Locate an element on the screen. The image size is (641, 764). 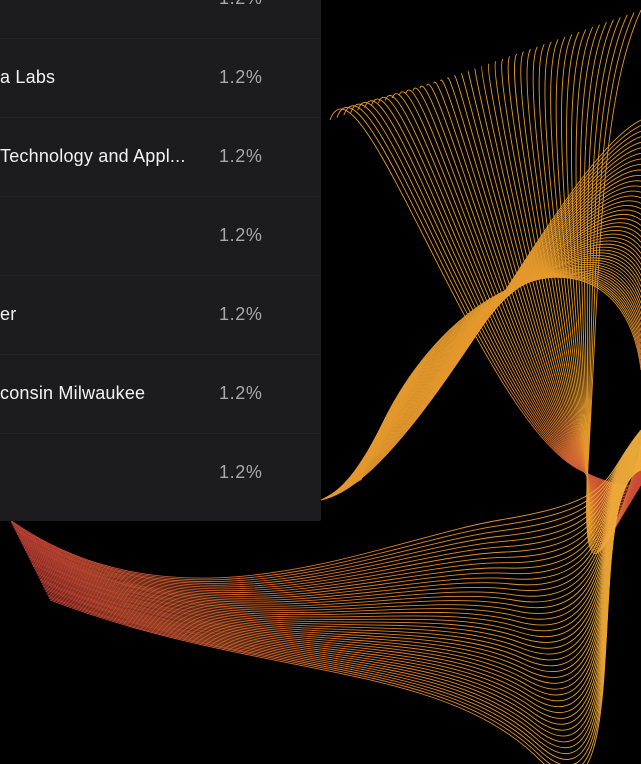
list-item-label: er is located at coordinates (8, 314).